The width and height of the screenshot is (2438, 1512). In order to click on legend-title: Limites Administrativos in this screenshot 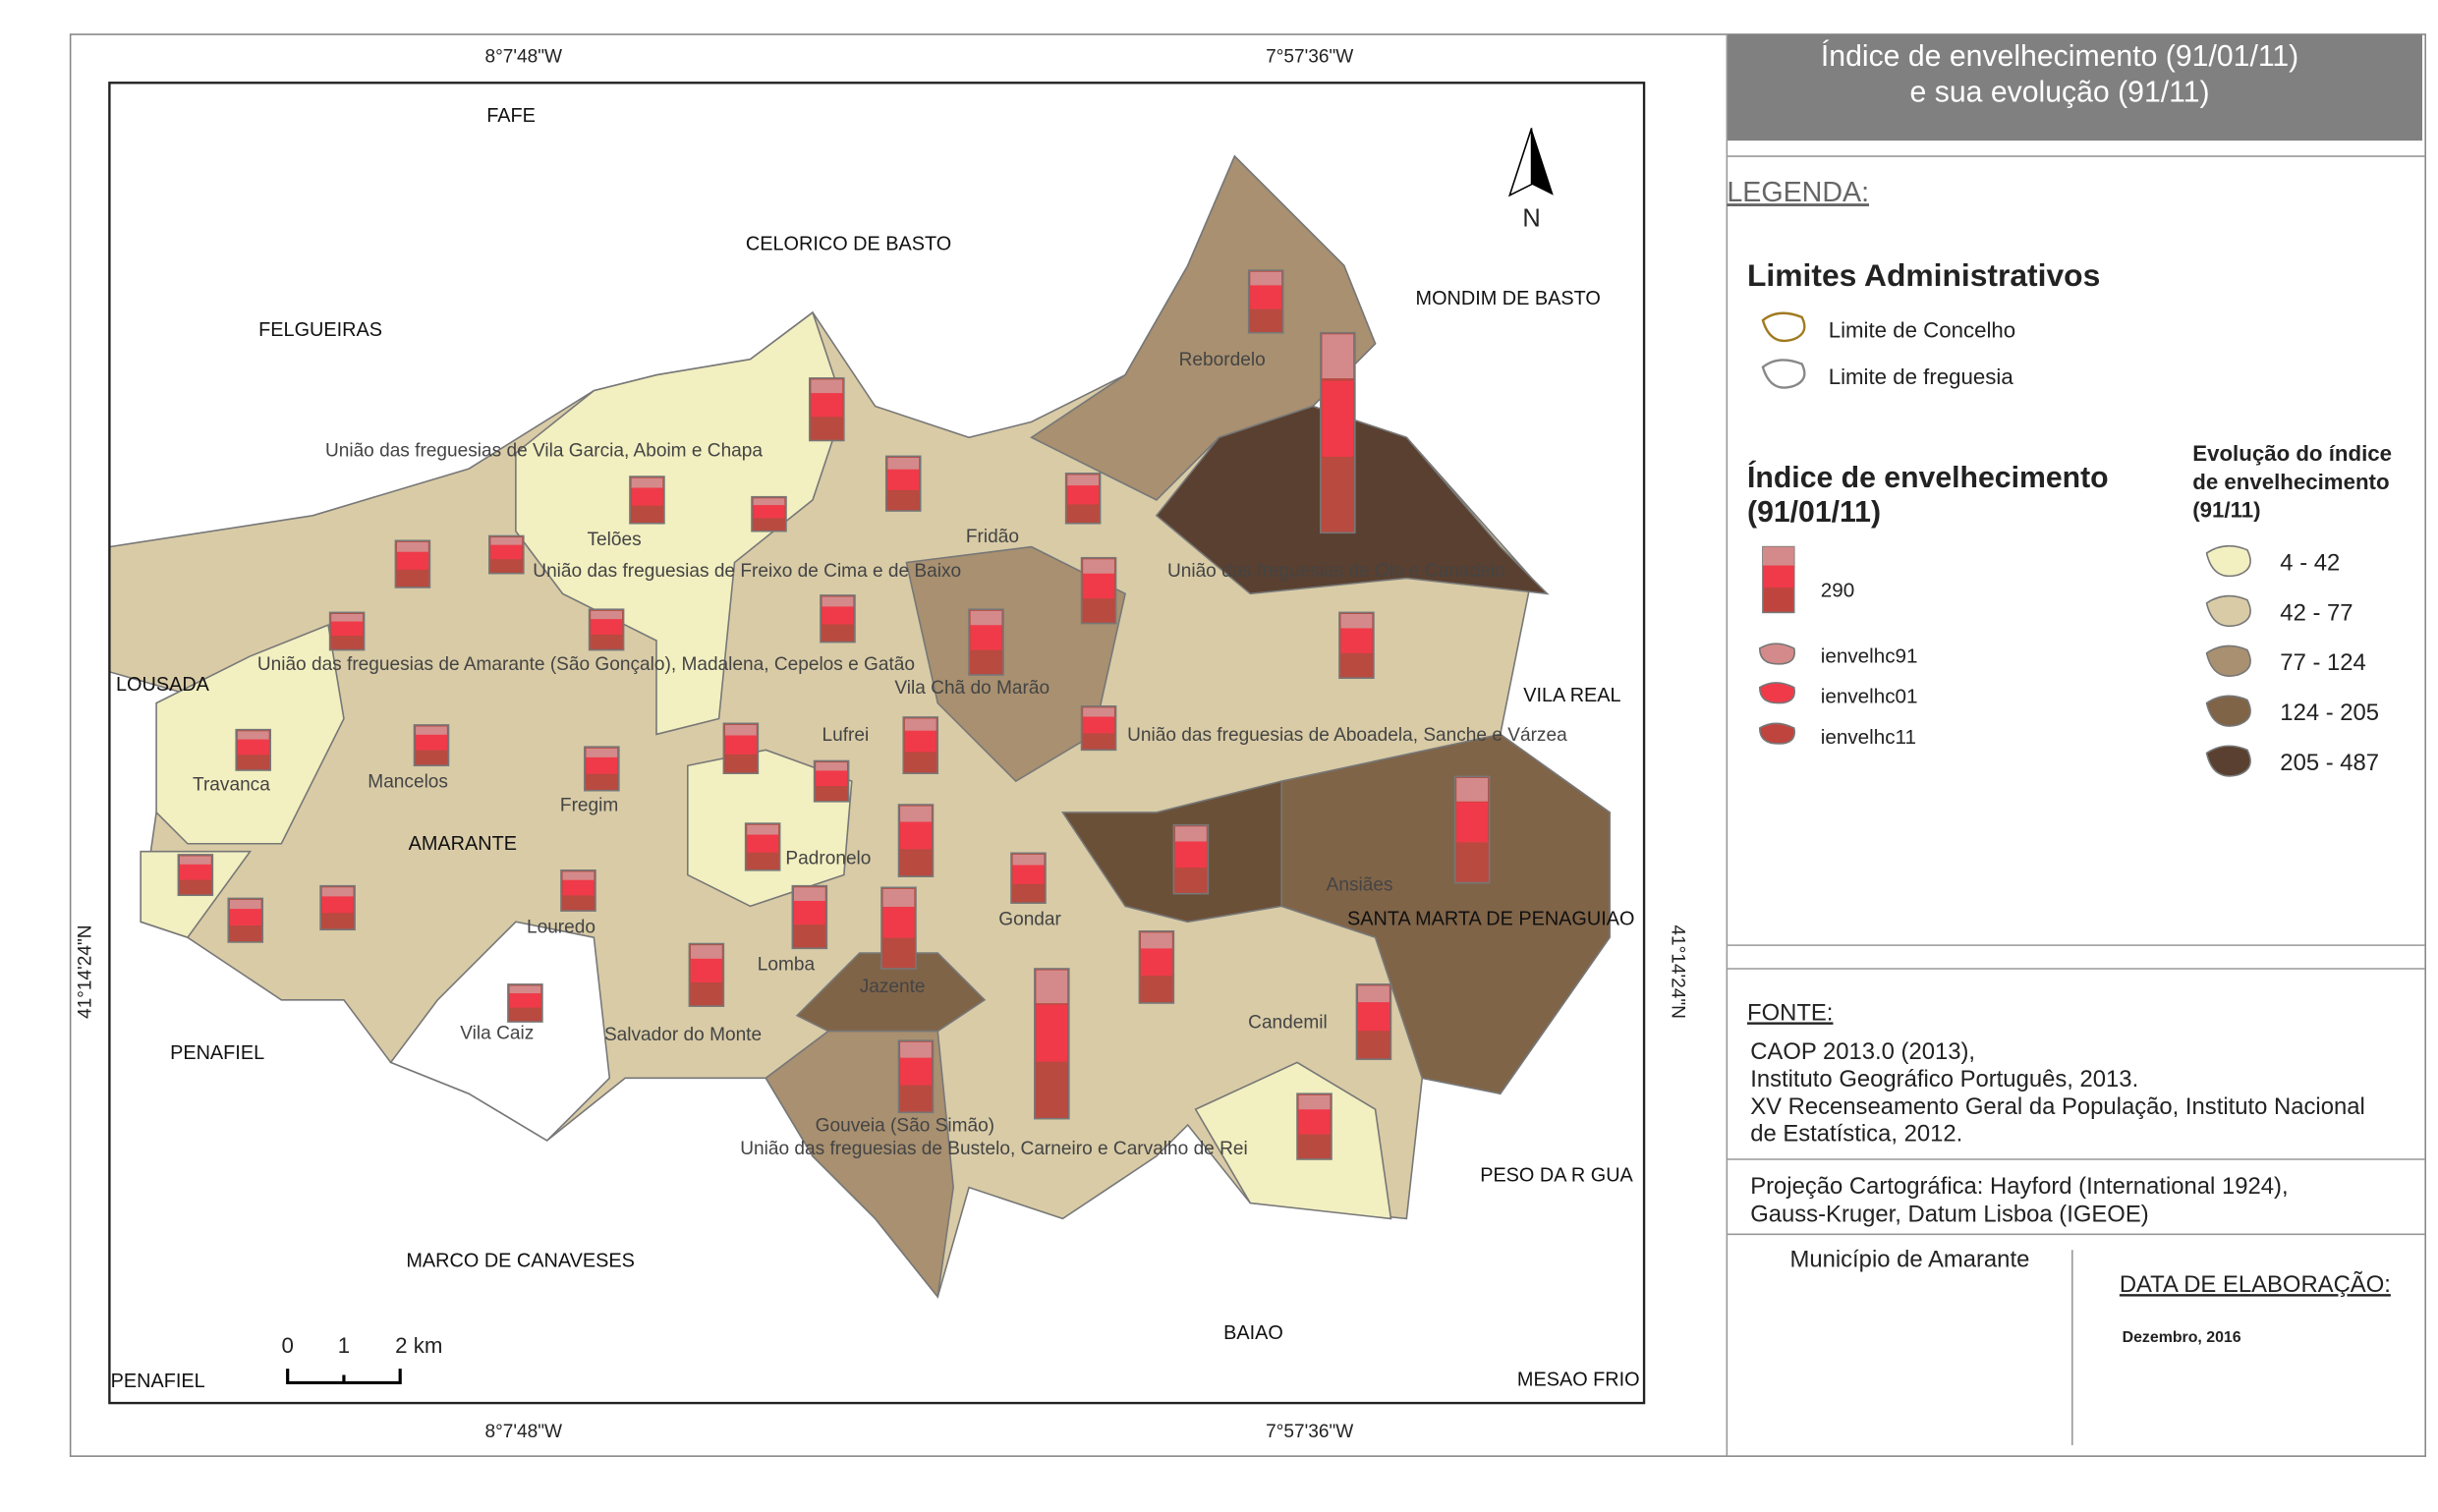, I will do `click(1923, 275)`.